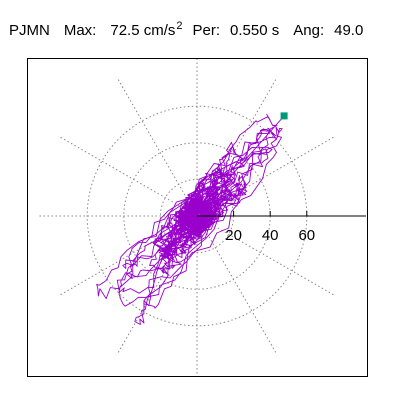  Describe the element at coordinates (29, 30) in the screenshot. I see `station-code: PJMN` at that location.